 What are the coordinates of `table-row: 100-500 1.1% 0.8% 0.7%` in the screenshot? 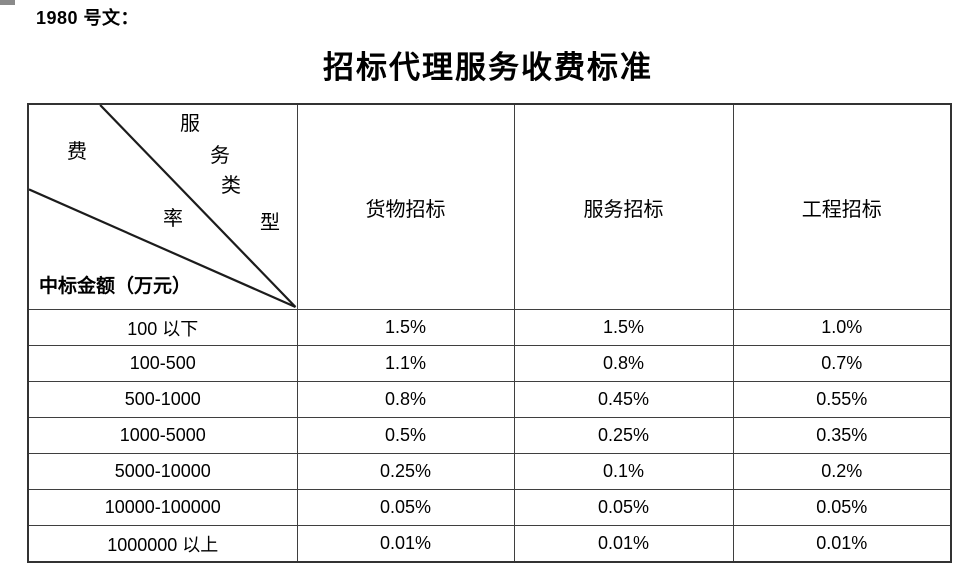 It's located at (489, 363).